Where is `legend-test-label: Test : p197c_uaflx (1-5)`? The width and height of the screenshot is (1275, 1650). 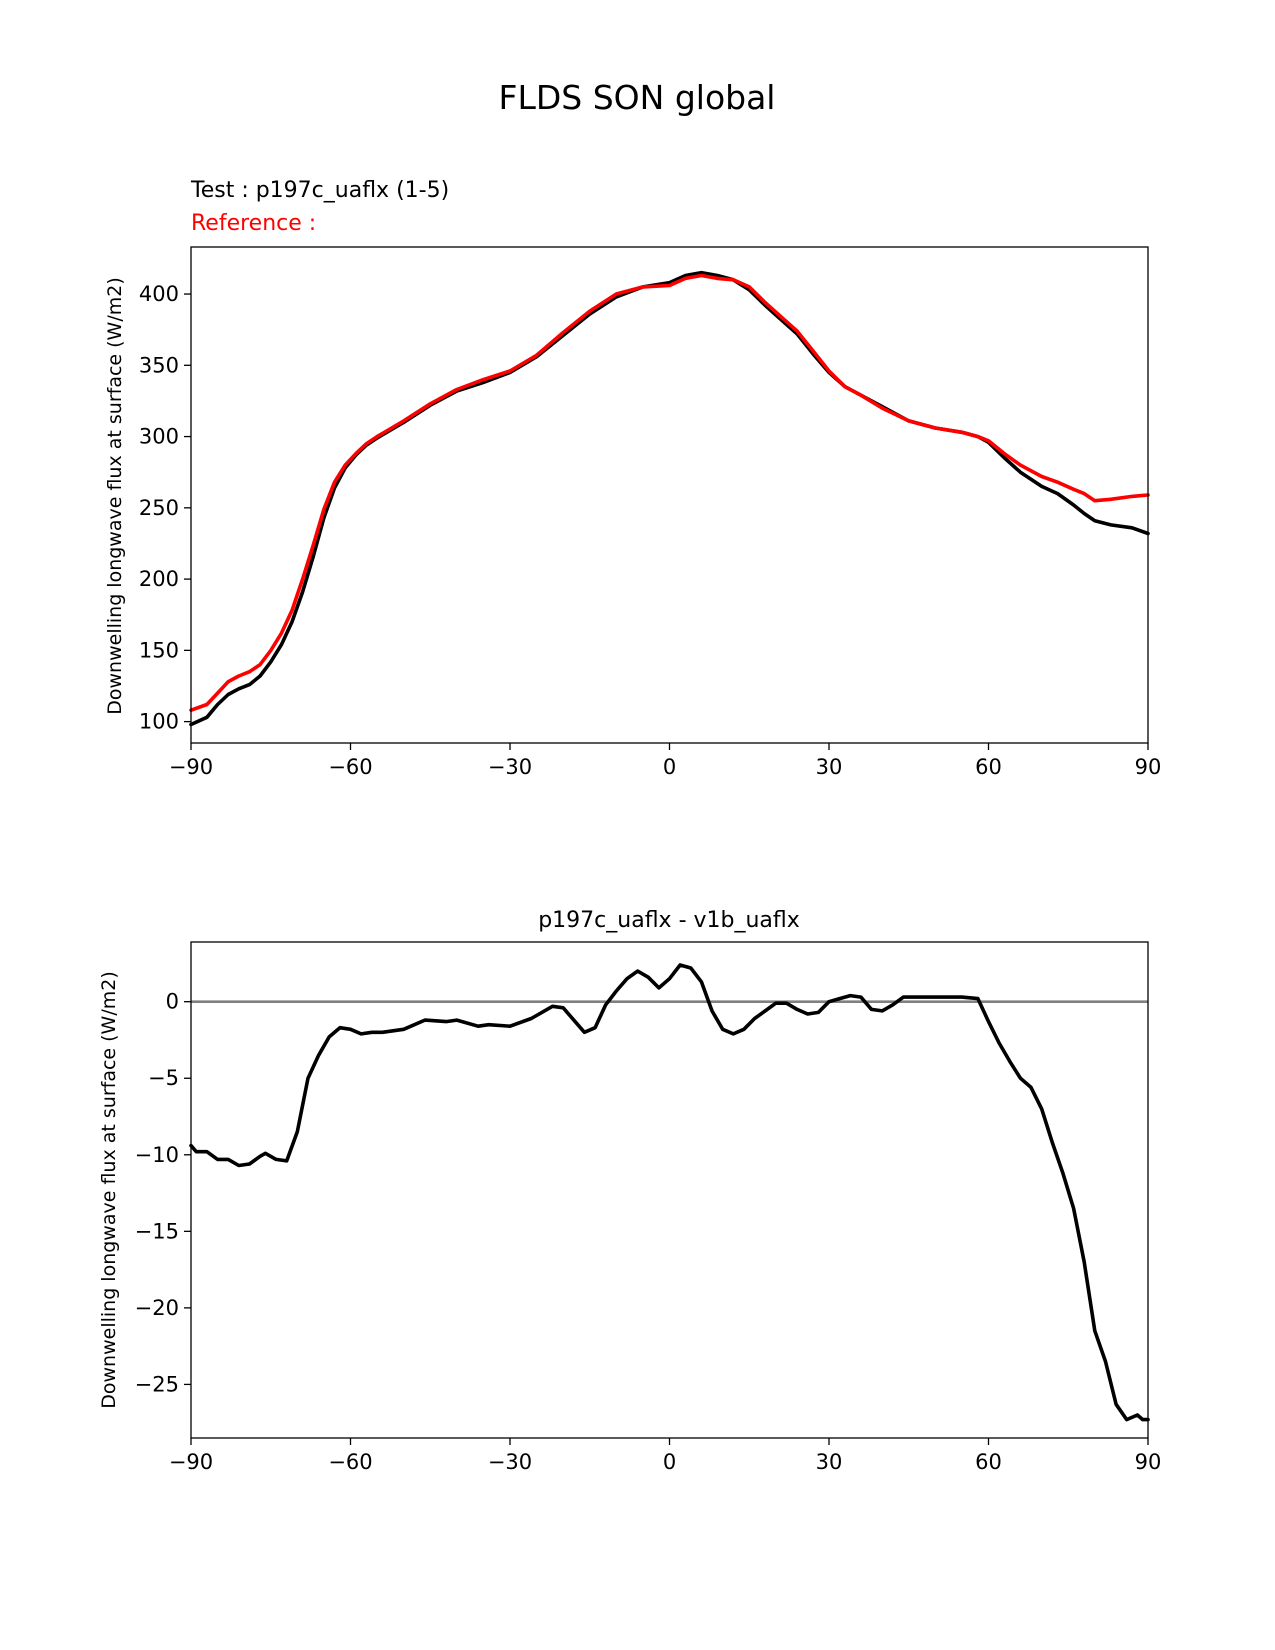
legend-test-label: Test : p197c_uaflx (1-5) is located at coordinates (319, 190).